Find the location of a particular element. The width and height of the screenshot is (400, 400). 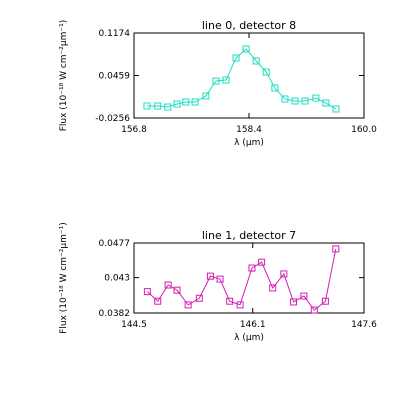

y-tick-label: 0.0459 is located at coordinates (115, 77).